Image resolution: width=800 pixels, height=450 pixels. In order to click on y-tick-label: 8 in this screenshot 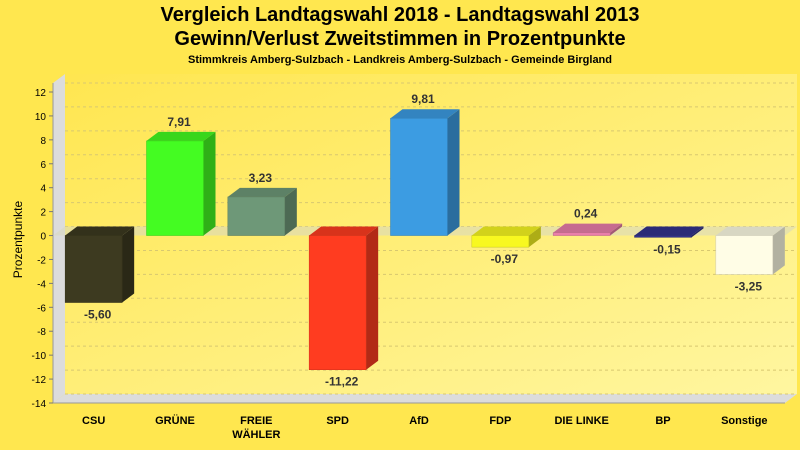, I will do `click(43, 141)`.